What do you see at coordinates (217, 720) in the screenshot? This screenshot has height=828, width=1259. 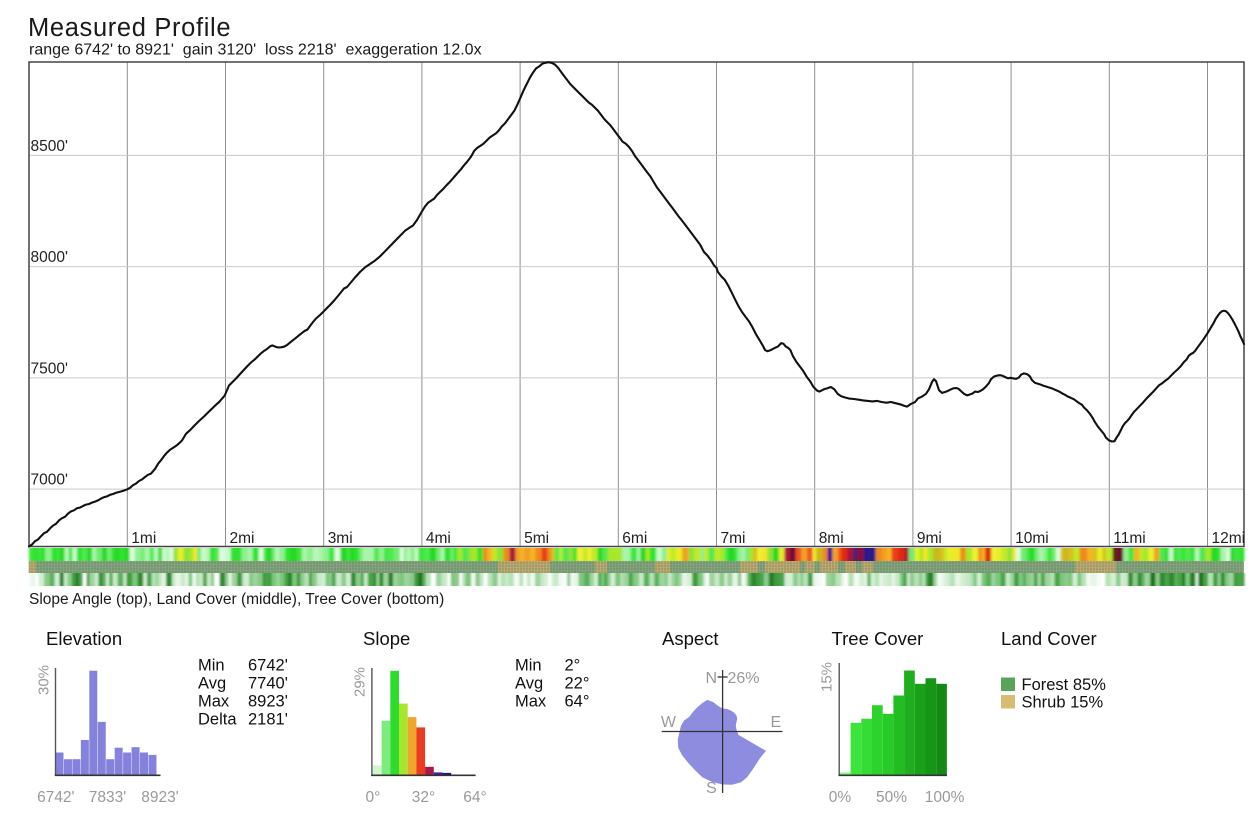 I see `svg-text: Delta` at bounding box center [217, 720].